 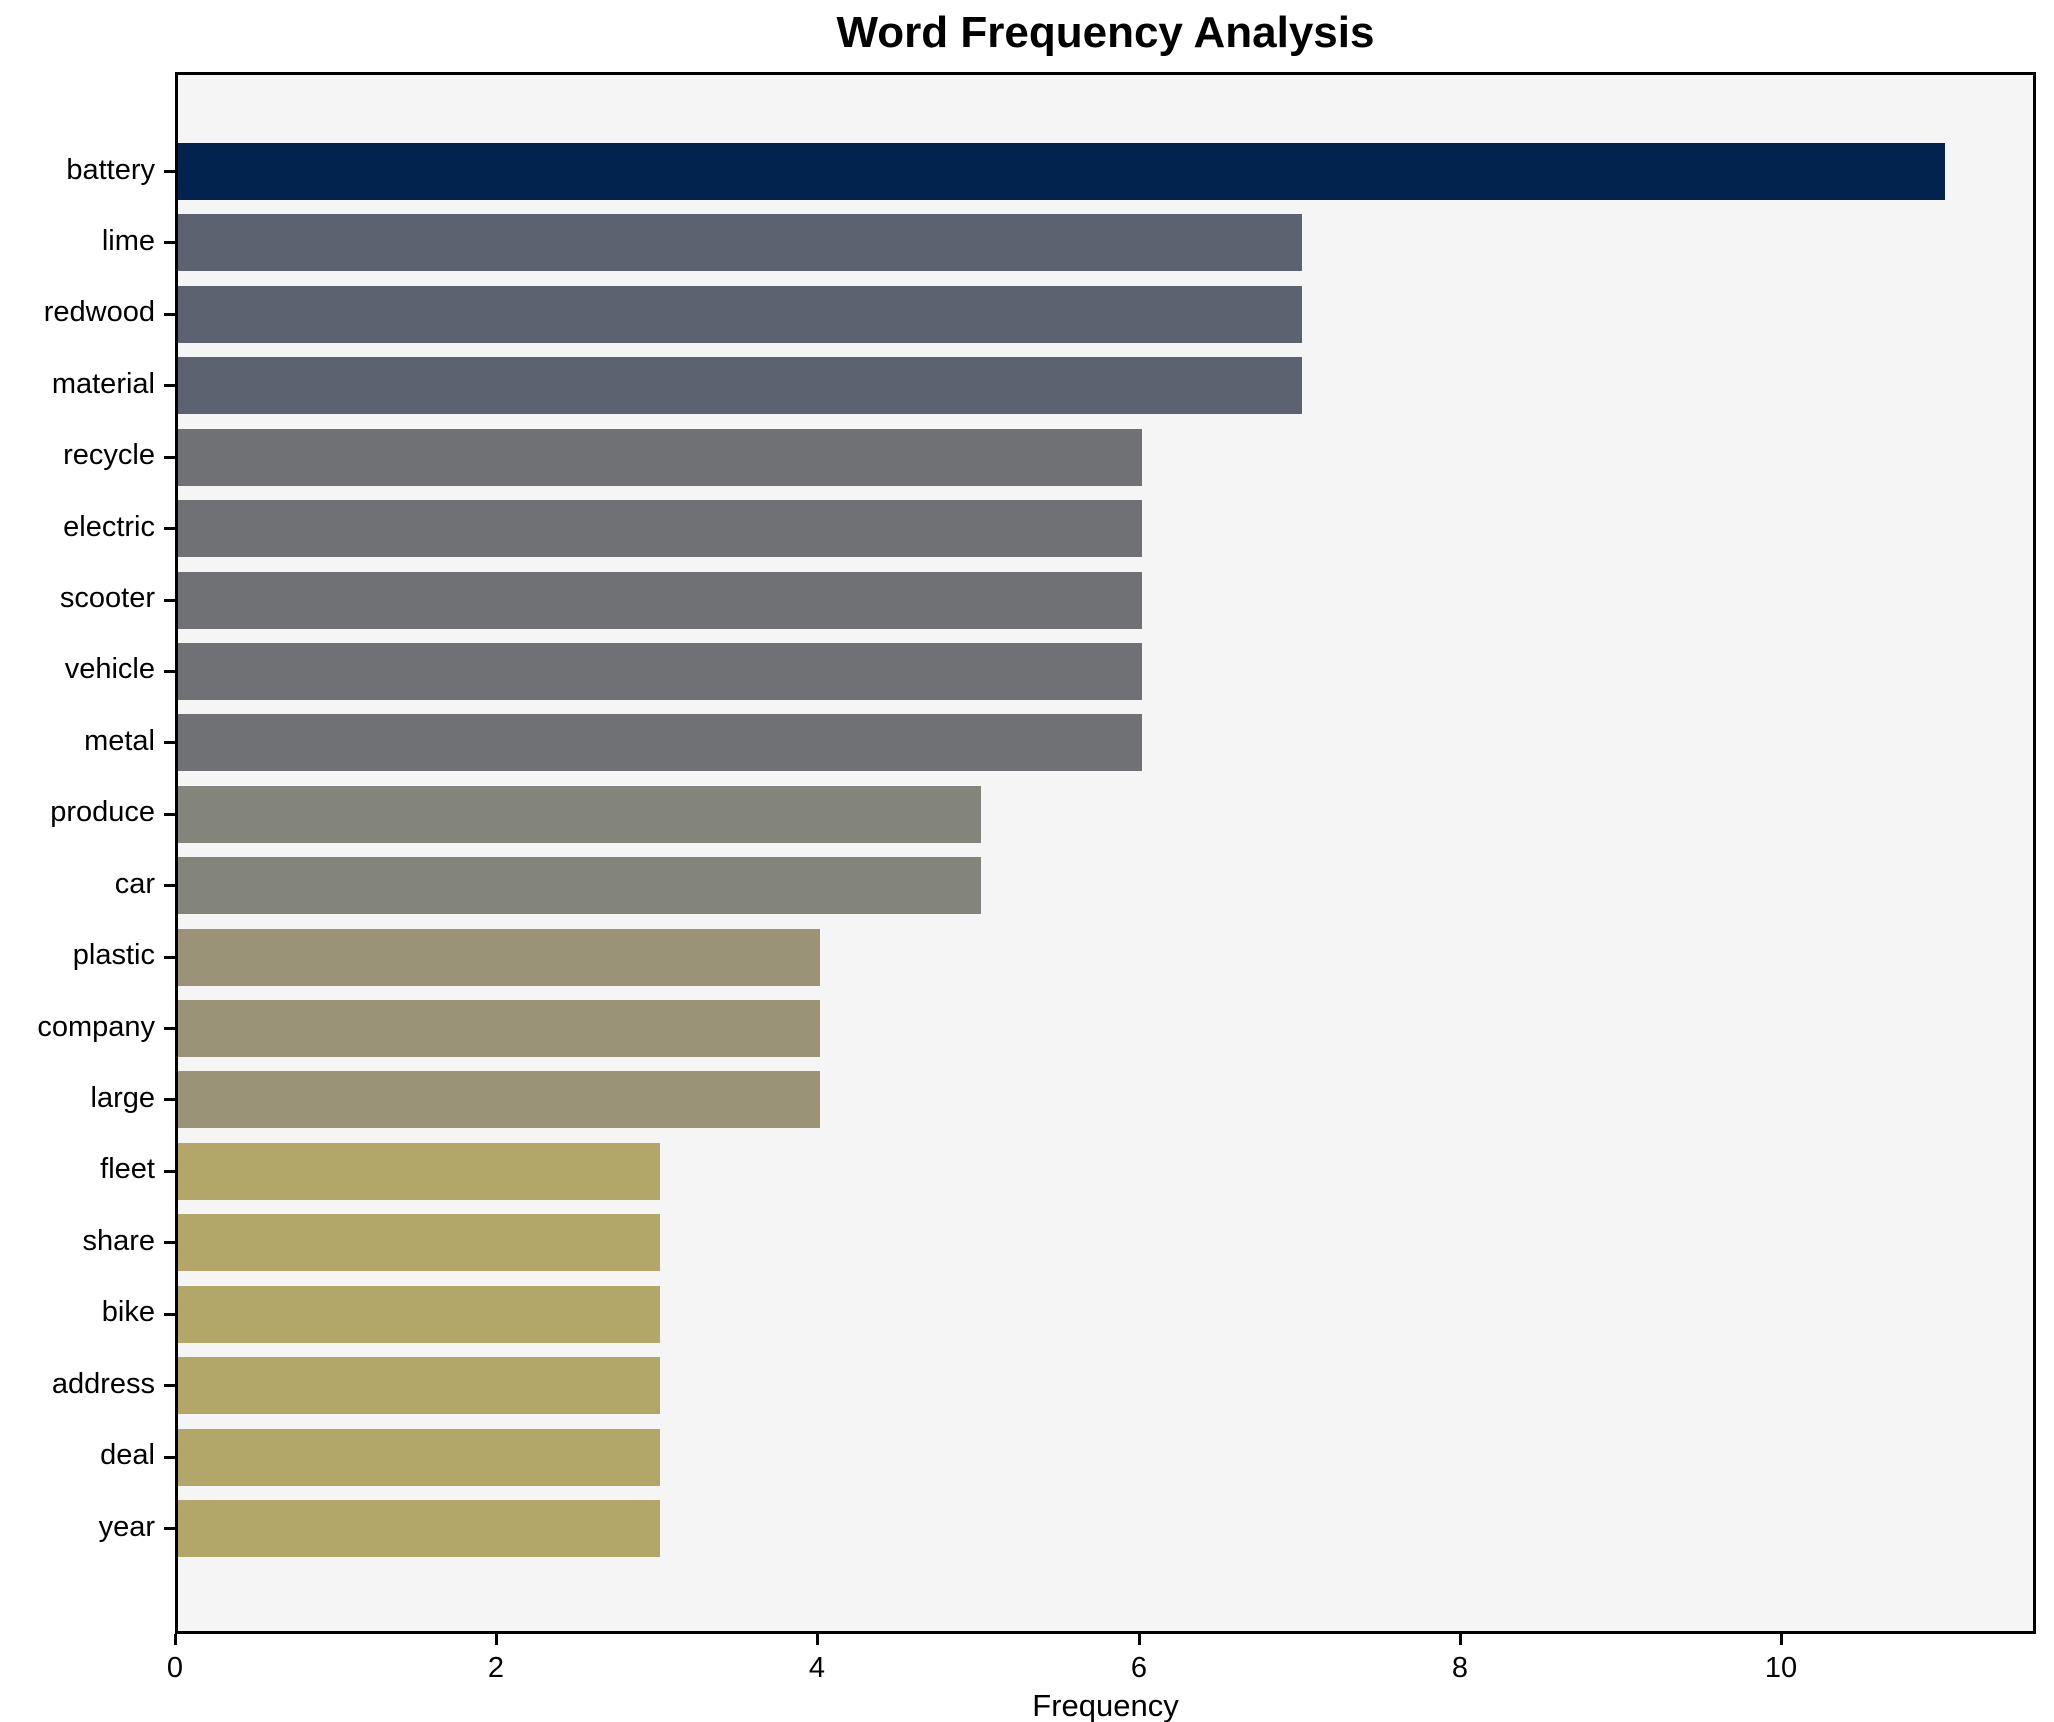 I want to click on bar-produce, so click(x=579, y=814).